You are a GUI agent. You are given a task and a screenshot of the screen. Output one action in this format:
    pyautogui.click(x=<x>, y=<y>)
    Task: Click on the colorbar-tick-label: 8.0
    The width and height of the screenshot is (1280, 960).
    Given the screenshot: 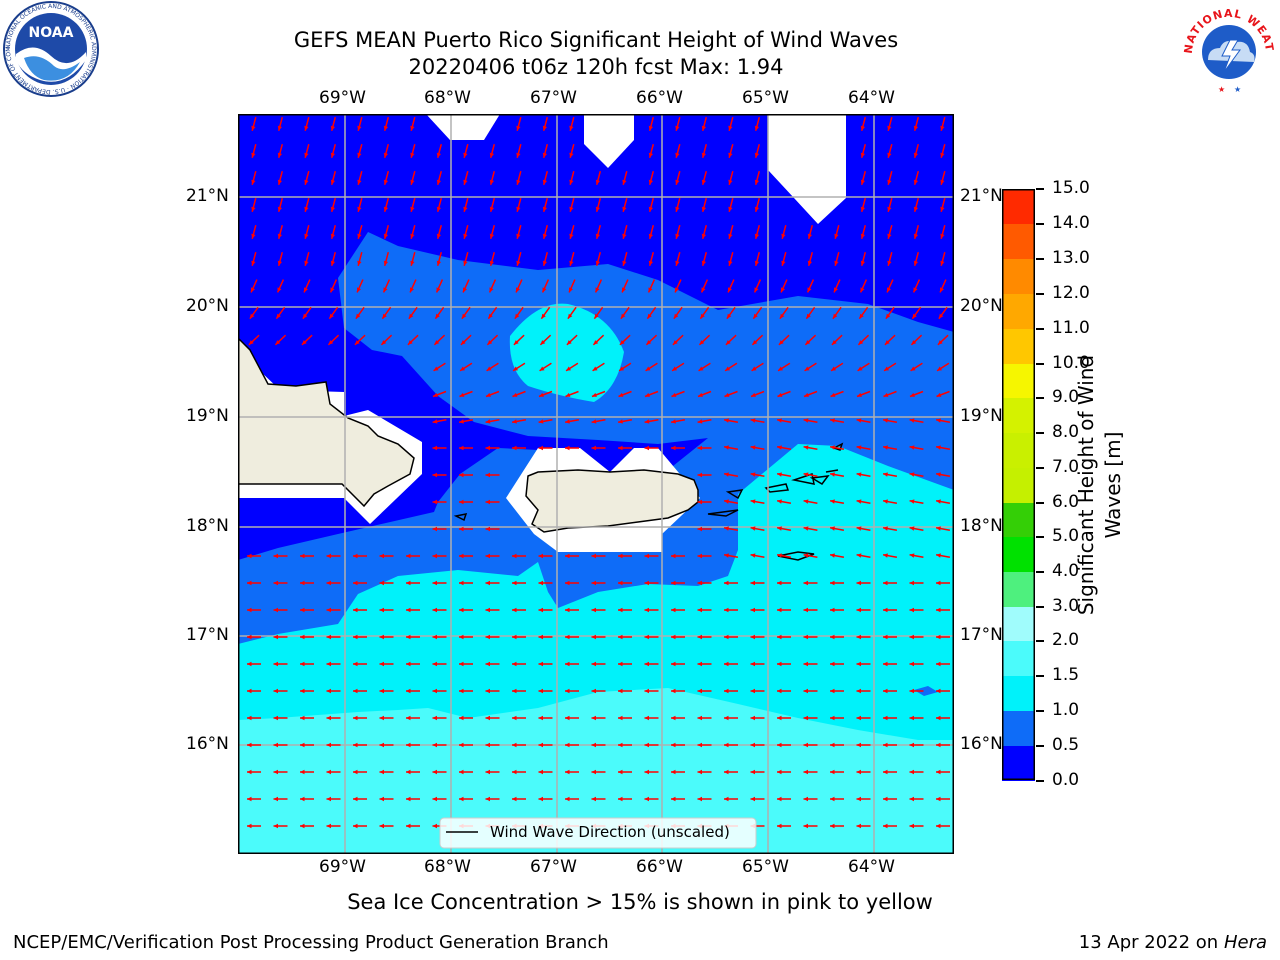 What is the action you would take?
    pyautogui.click(x=1066, y=432)
    